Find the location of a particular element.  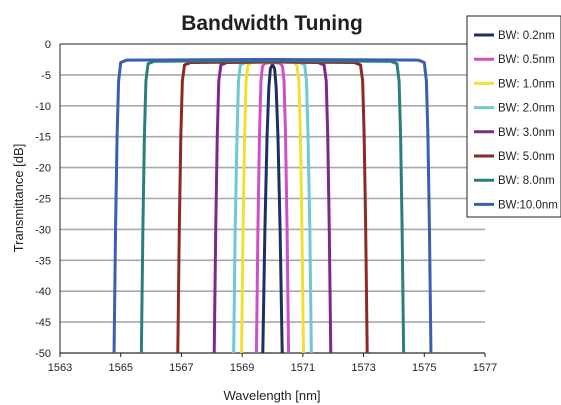

x-tick-label: 1565 is located at coordinates (120, 368).